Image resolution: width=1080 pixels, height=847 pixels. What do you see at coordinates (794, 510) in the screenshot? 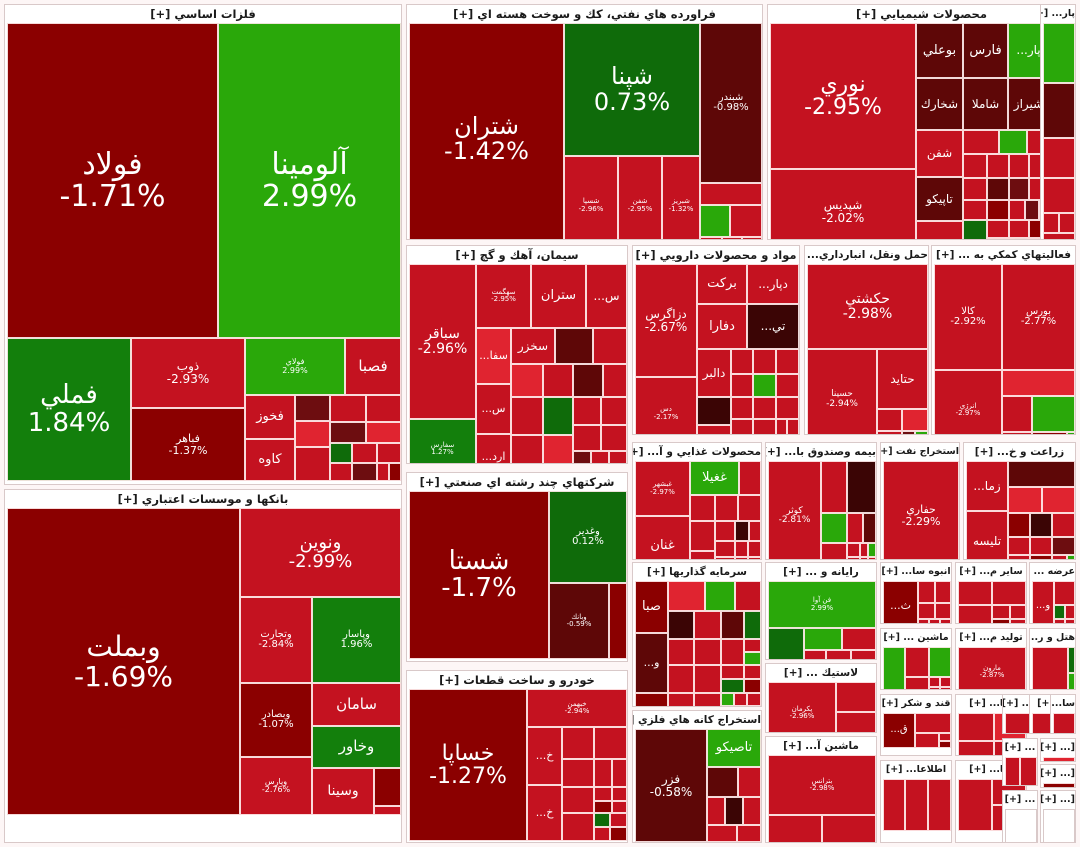
I see `treemap-tile: كوثر -2.81%` at bounding box center [794, 510].